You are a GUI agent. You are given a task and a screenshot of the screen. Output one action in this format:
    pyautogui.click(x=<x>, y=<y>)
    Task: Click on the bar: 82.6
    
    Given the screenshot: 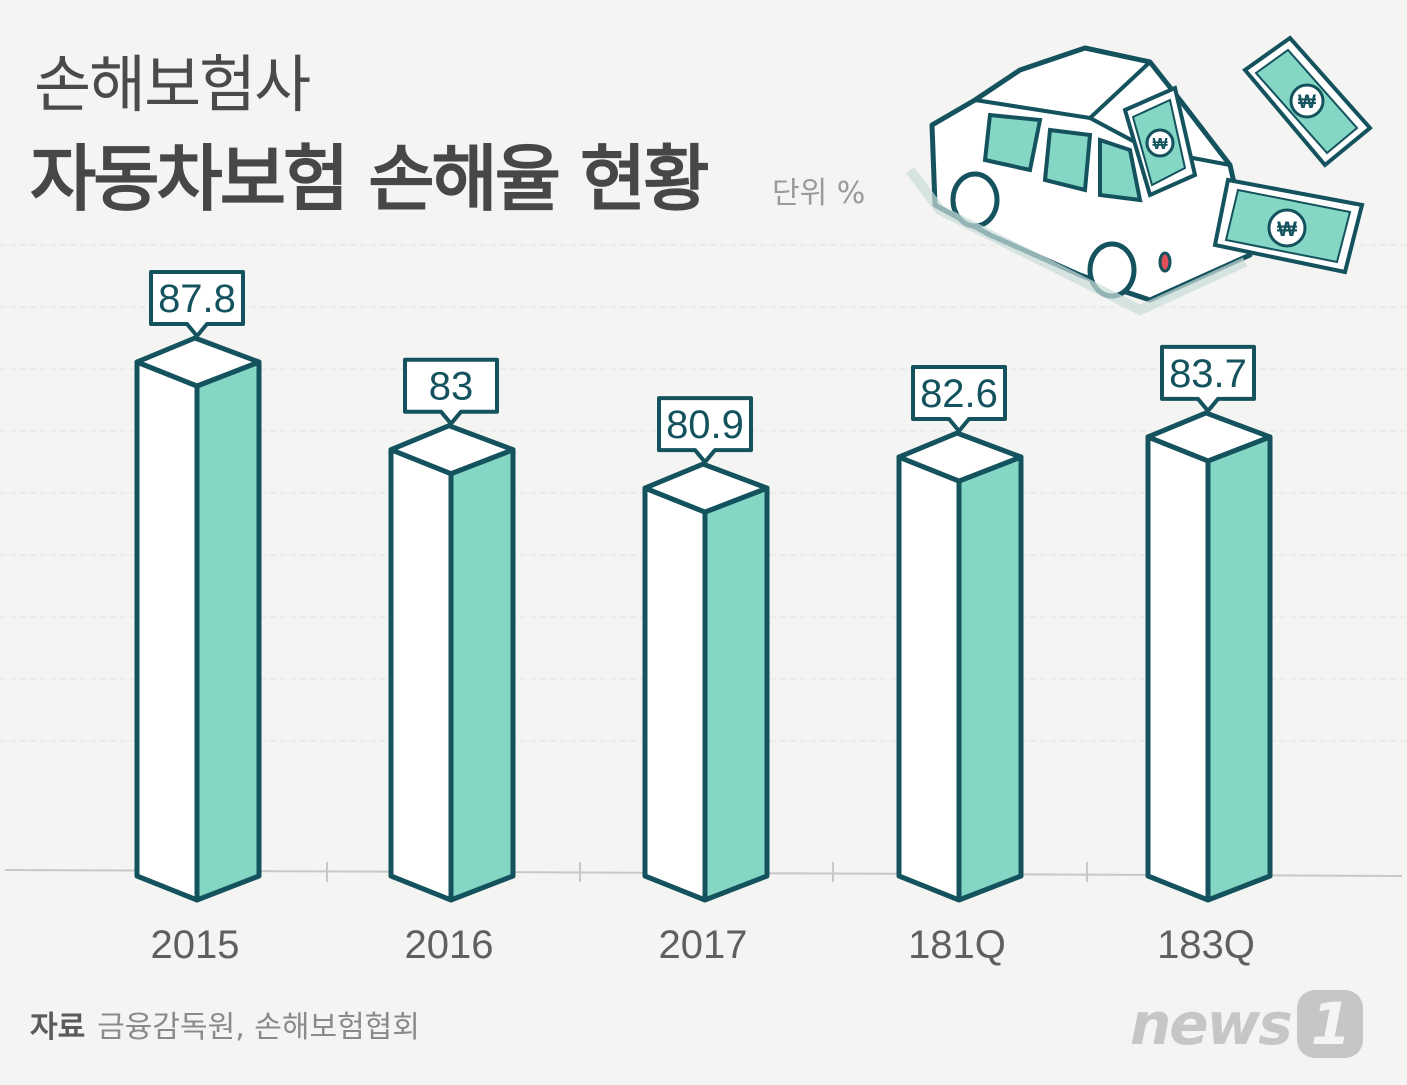 What is the action you would take?
    pyautogui.click(x=960, y=634)
    